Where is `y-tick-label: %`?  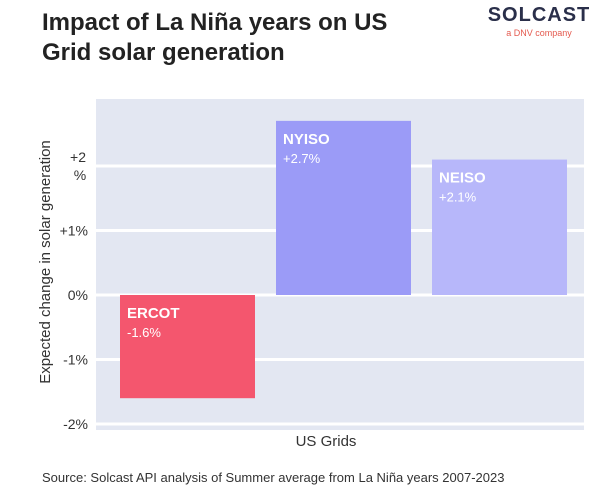 y-tick-label: % is located at coordinates (80, 175).